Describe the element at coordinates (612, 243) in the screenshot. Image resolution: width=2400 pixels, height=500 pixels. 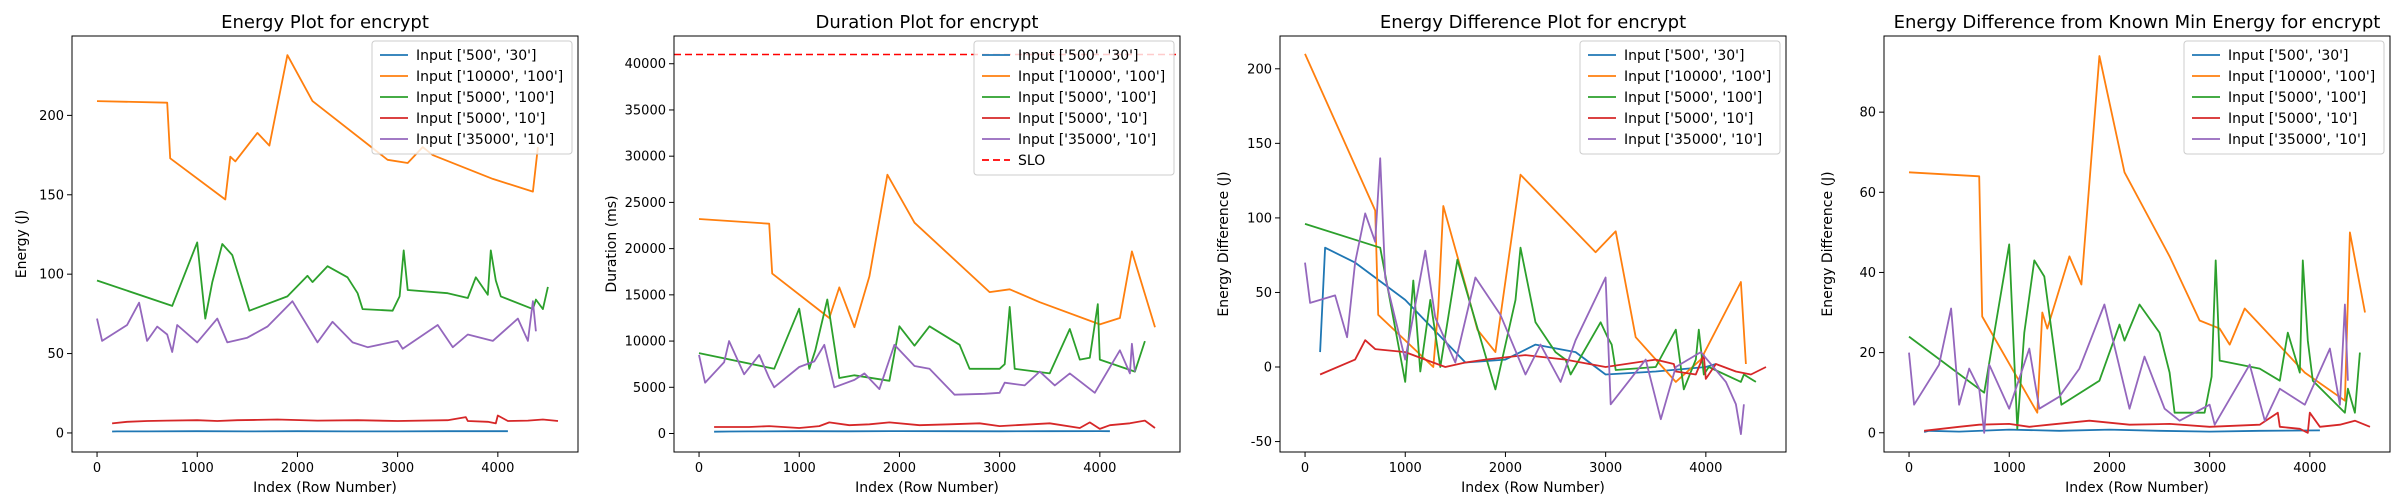
I see `y-axis-label: Duration (ms)` at that location.